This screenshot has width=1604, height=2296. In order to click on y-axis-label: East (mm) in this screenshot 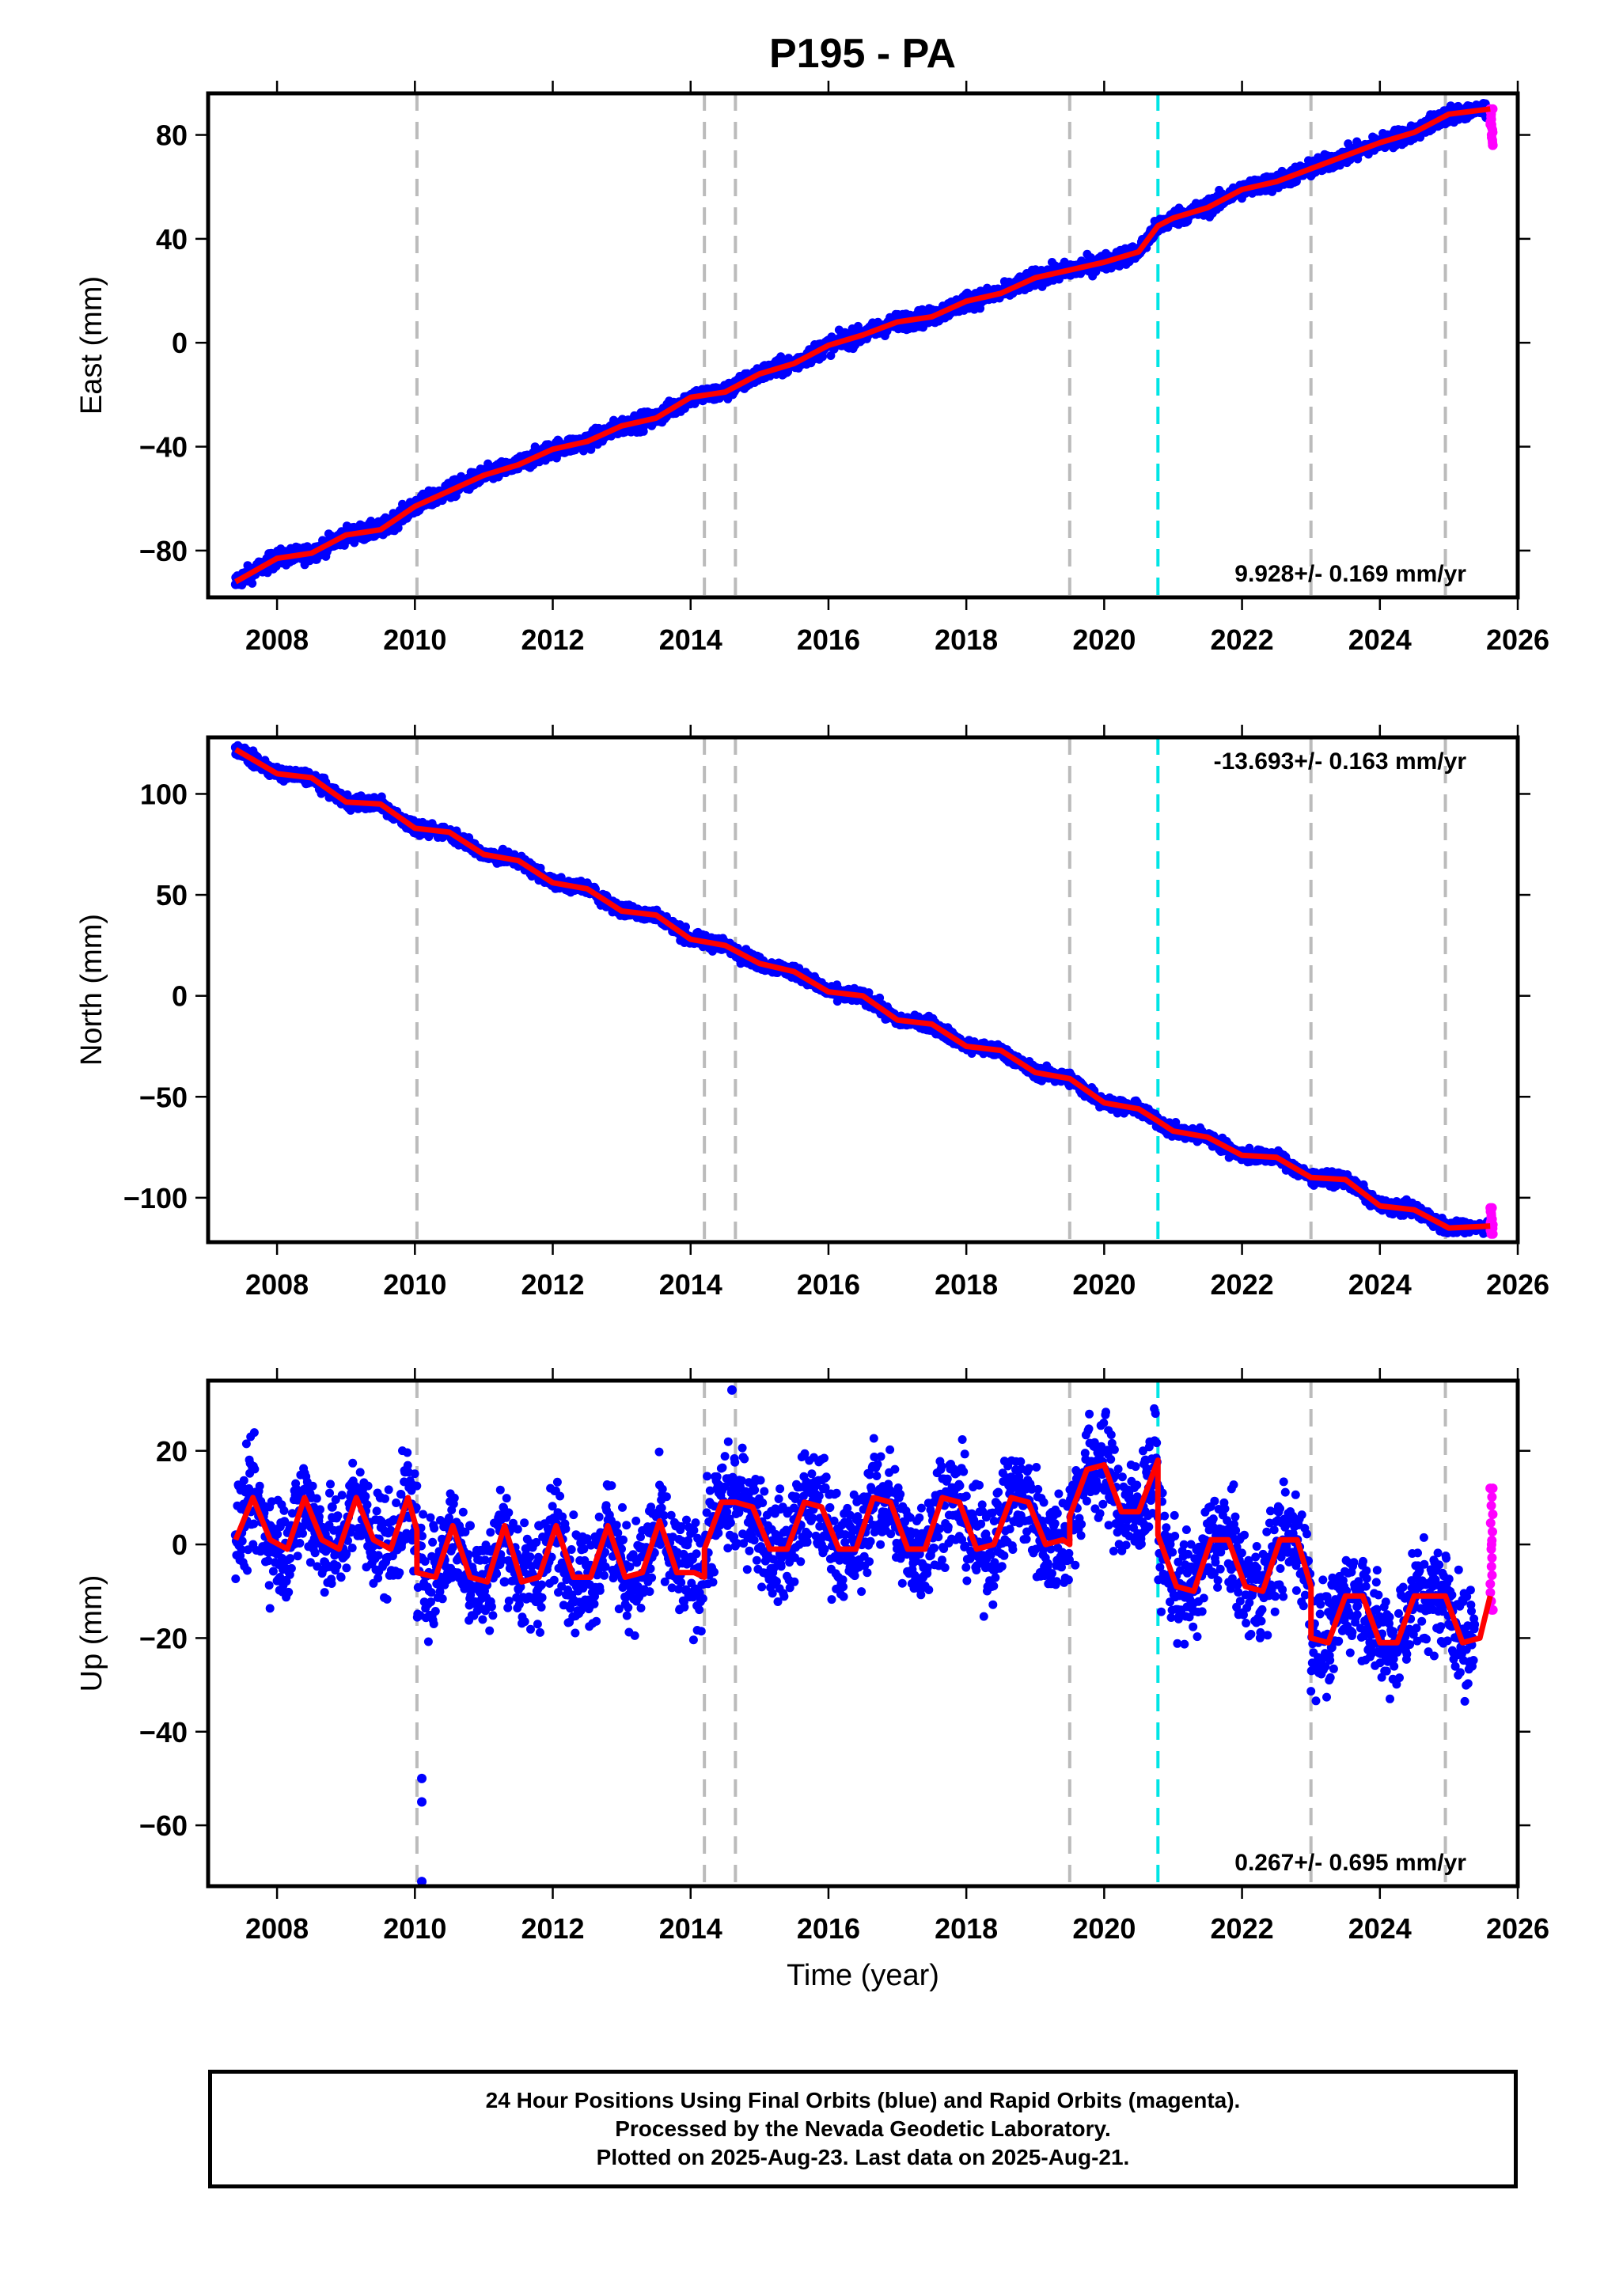, I will do `click(91, 345)`.